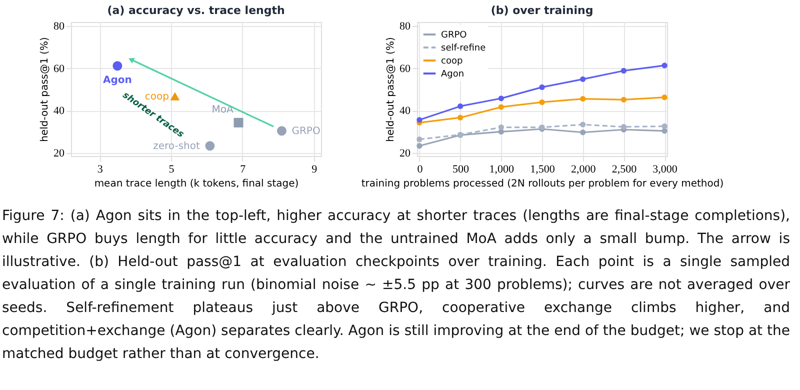 Image resolution: width=800 pixels, height=390 pixels. I want to click on legend-label: Agon, so click(452, 75).